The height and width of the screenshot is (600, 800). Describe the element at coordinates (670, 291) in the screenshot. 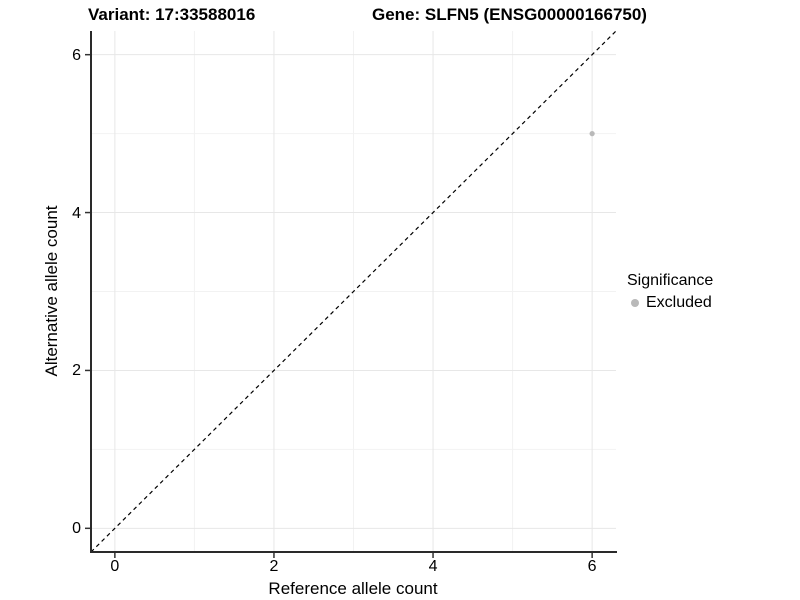

I see `legend: Significance Excluded` at that location.